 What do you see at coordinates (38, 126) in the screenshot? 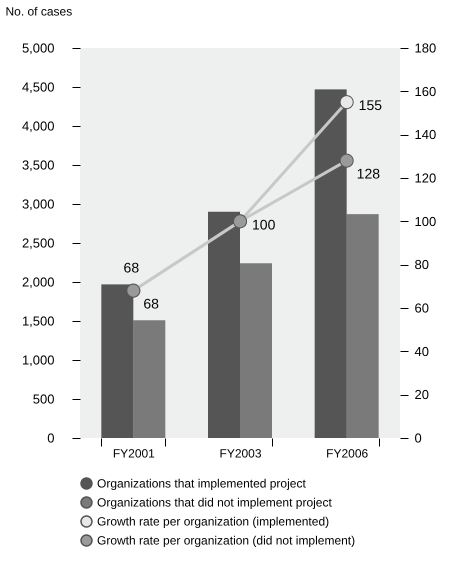
I see `y-tick-label: 4,000` at bounding box center [38, 126].